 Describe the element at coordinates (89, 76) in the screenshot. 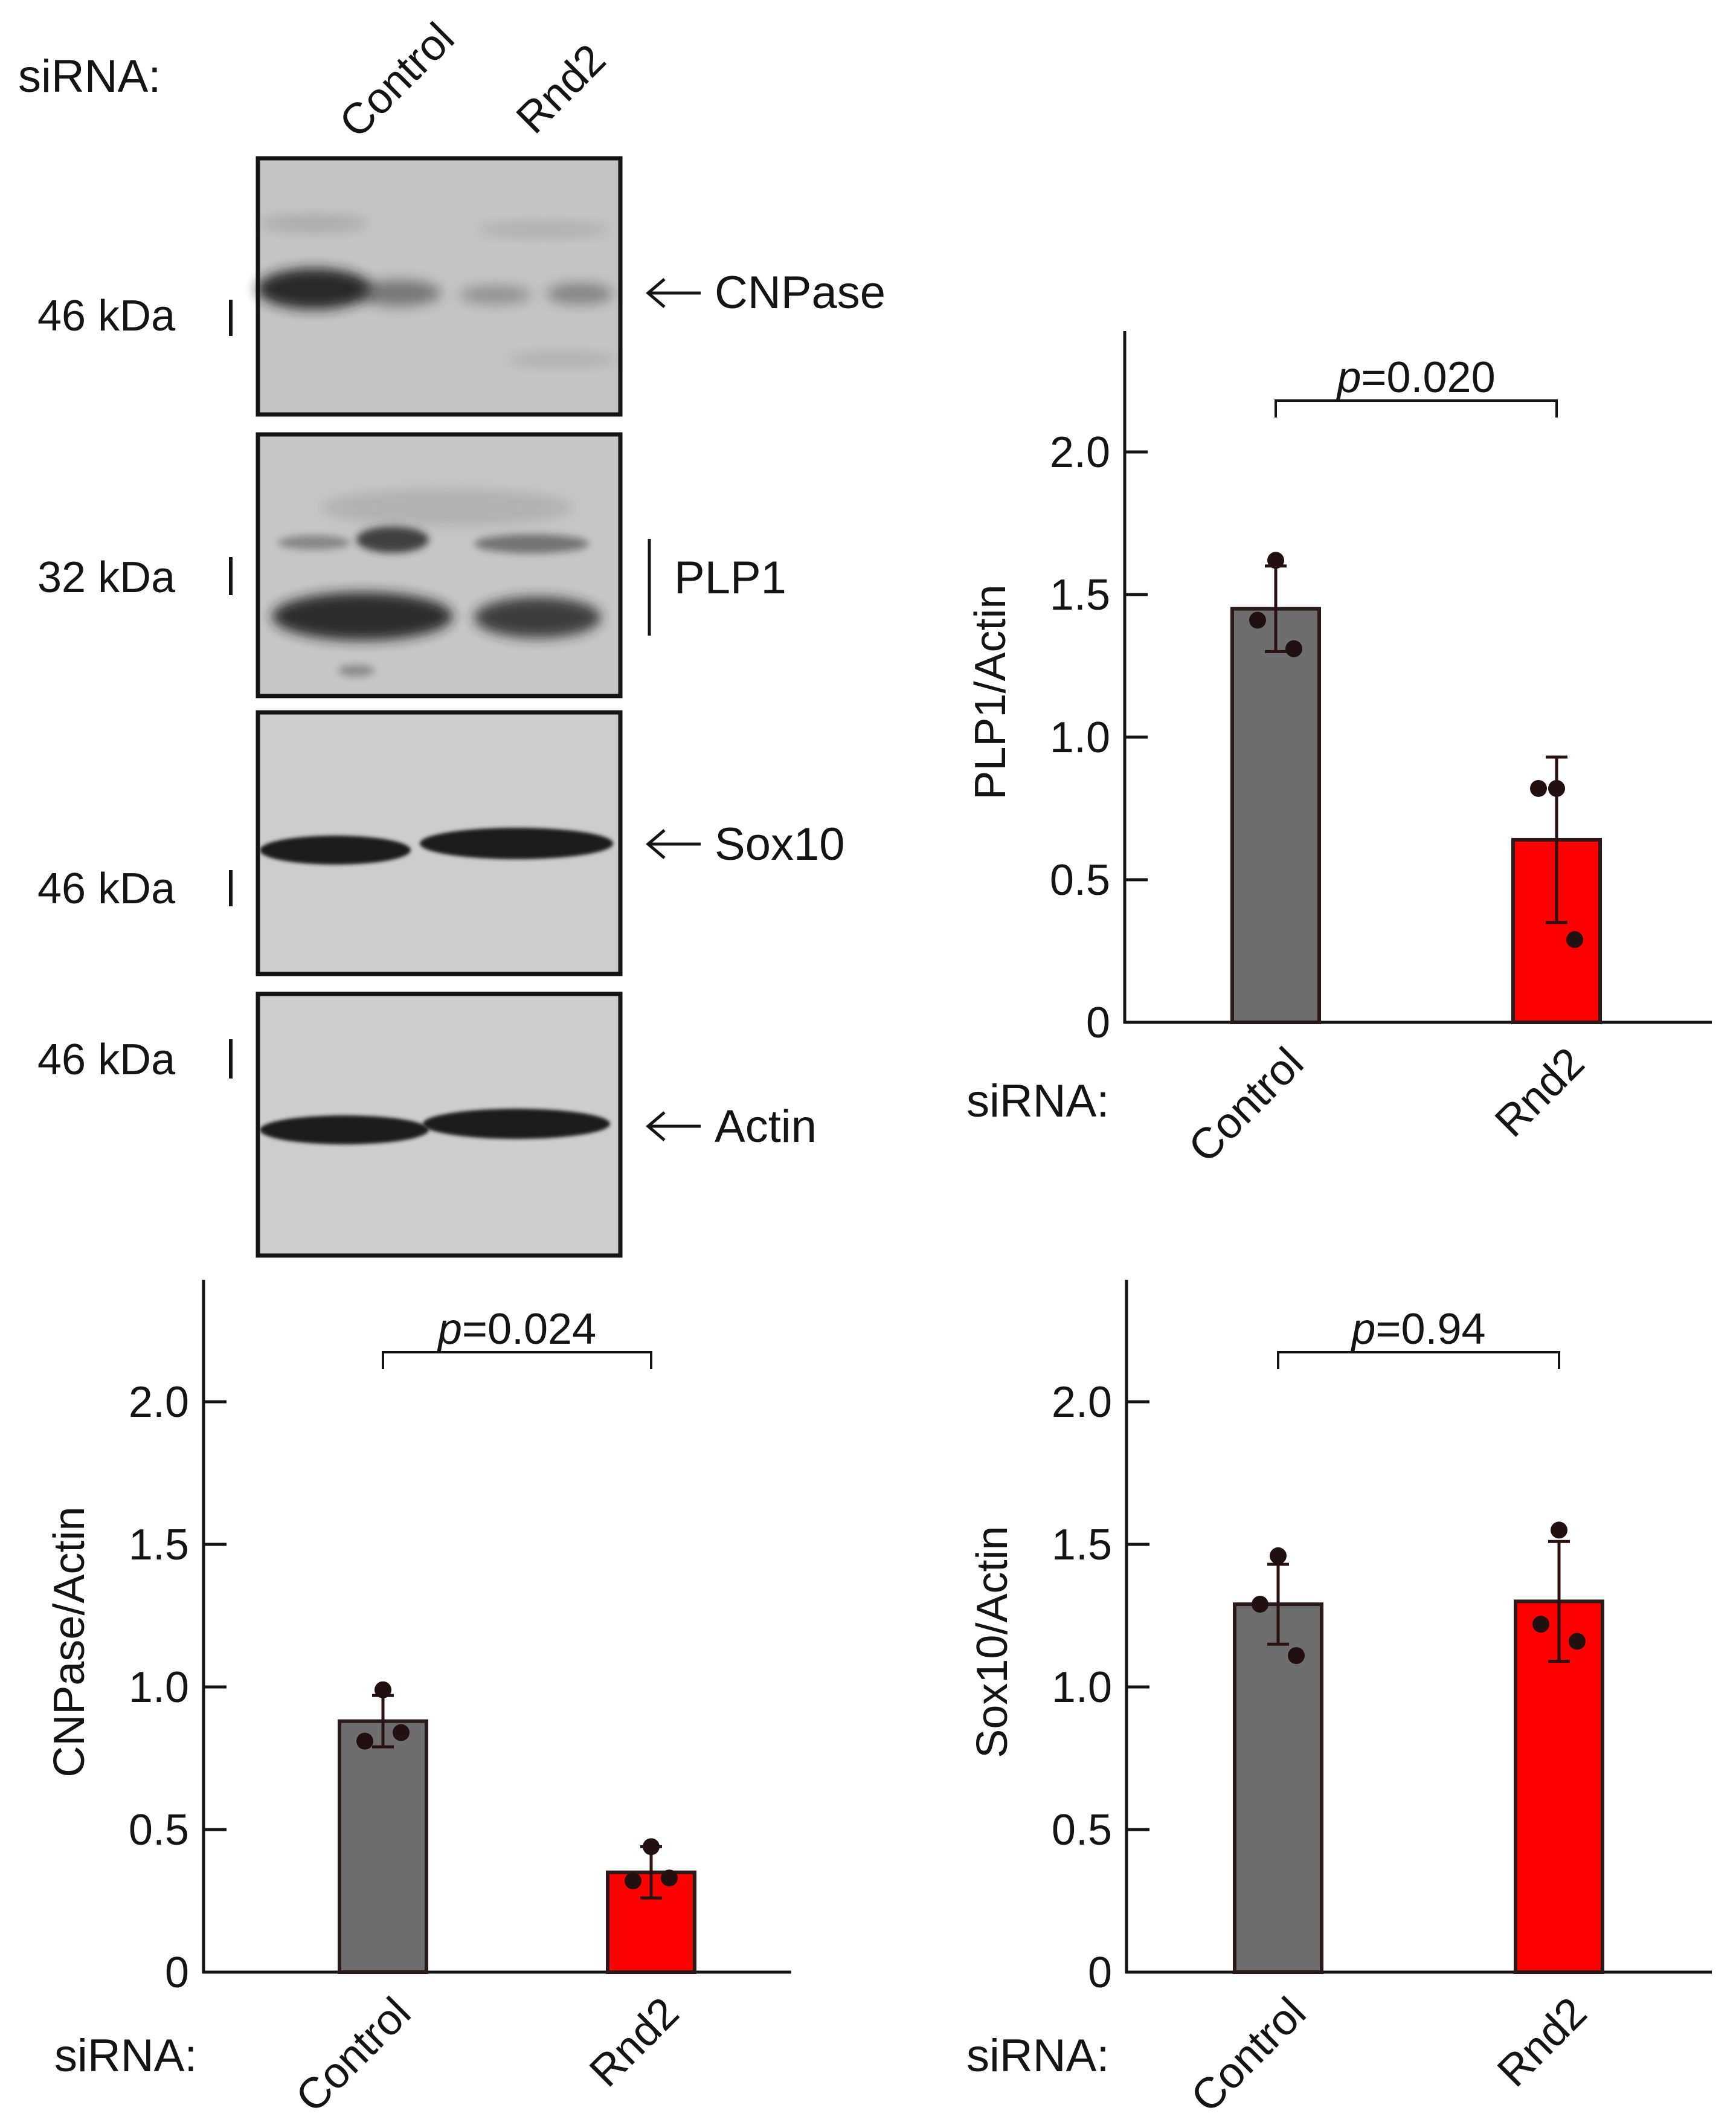

I see `blot-sirna-label: siRNA:` at that location.